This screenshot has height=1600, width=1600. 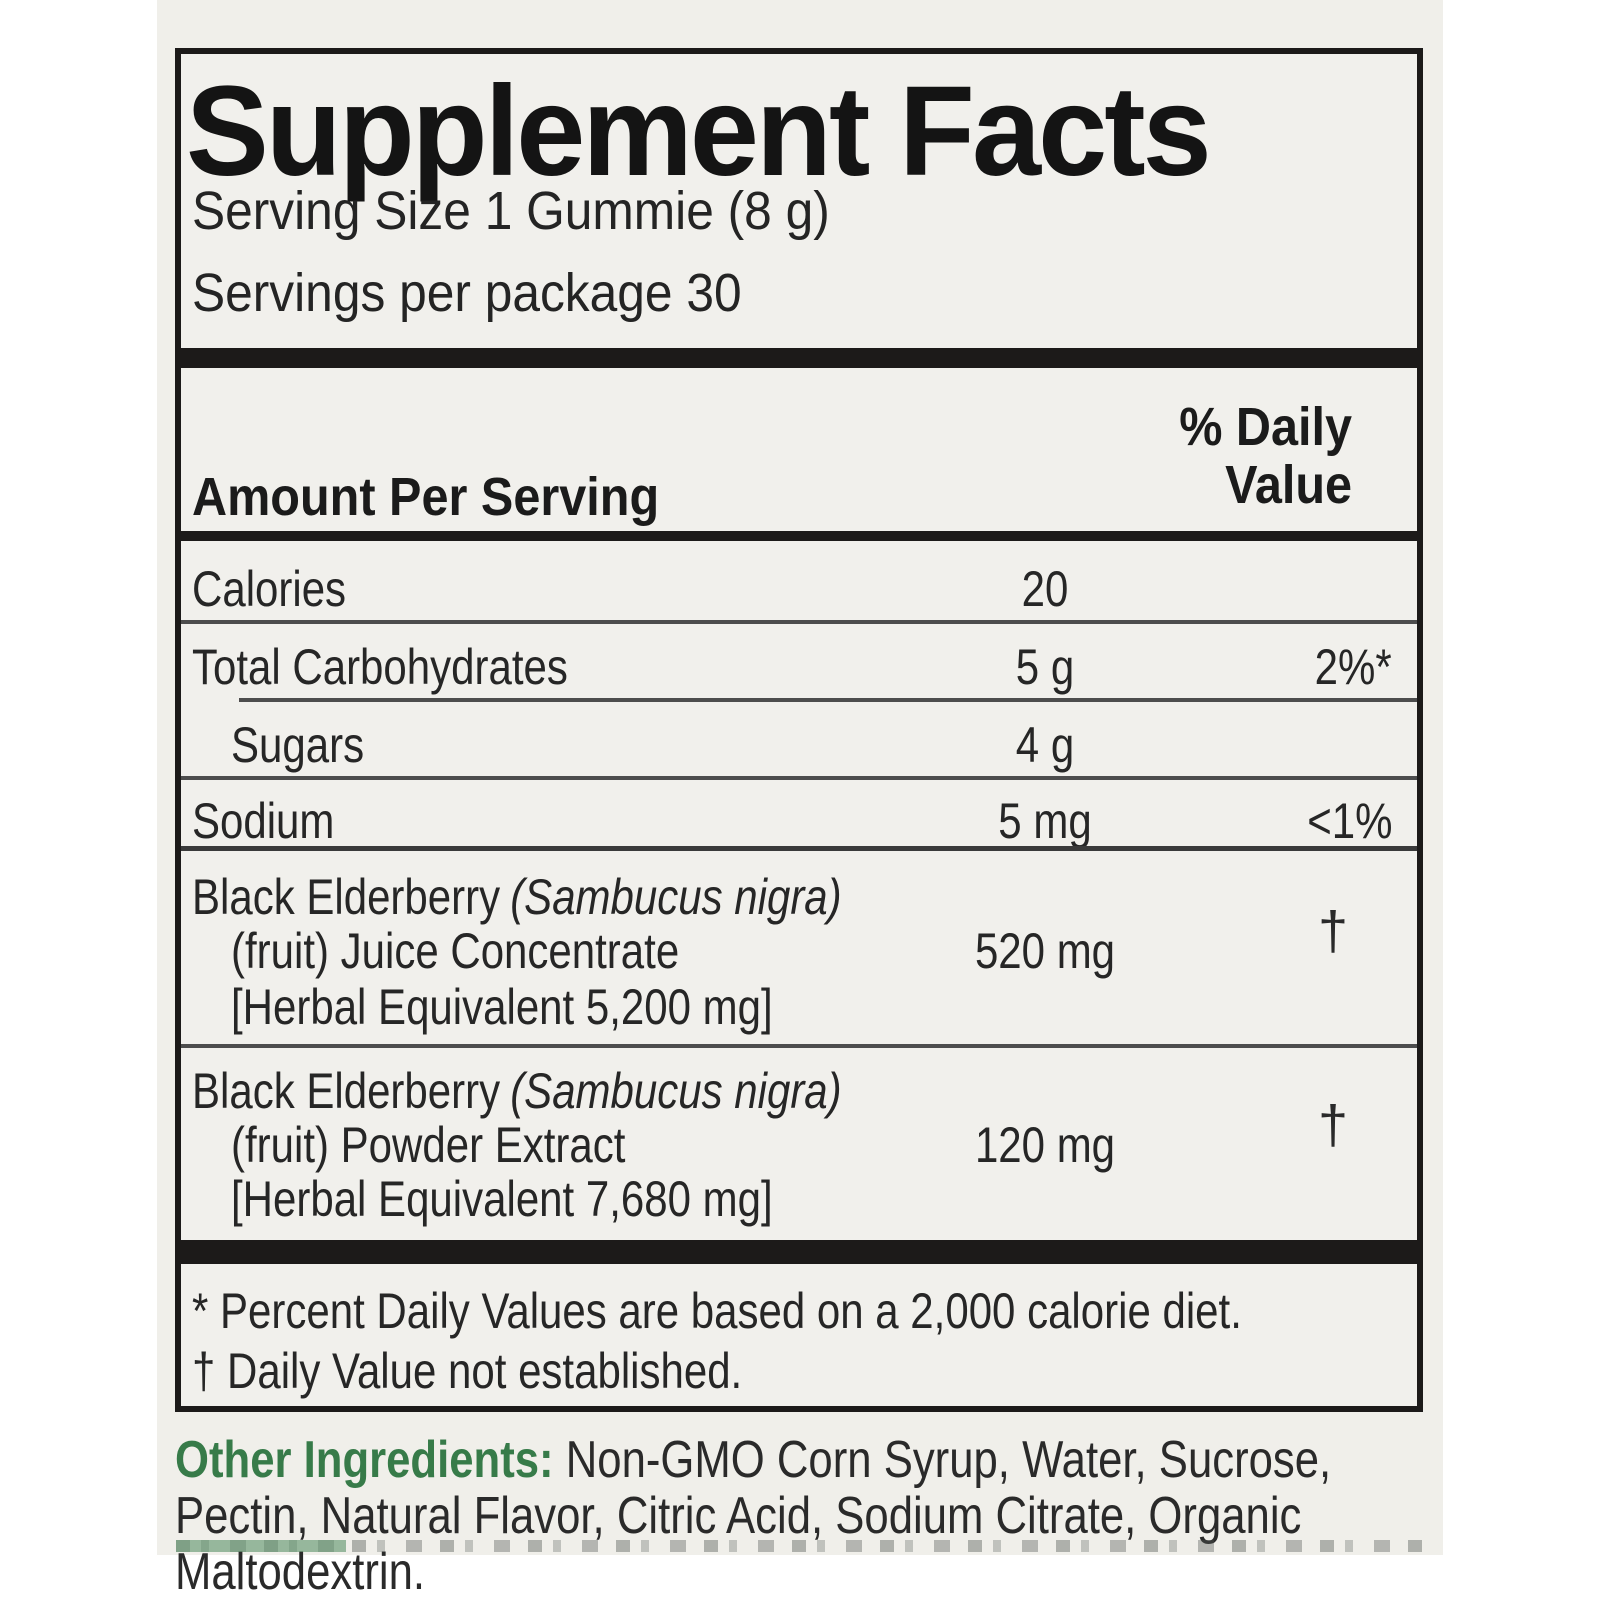 I want to click on nutrient-name: Total Carbohydrates, so click(x=380, y=667).